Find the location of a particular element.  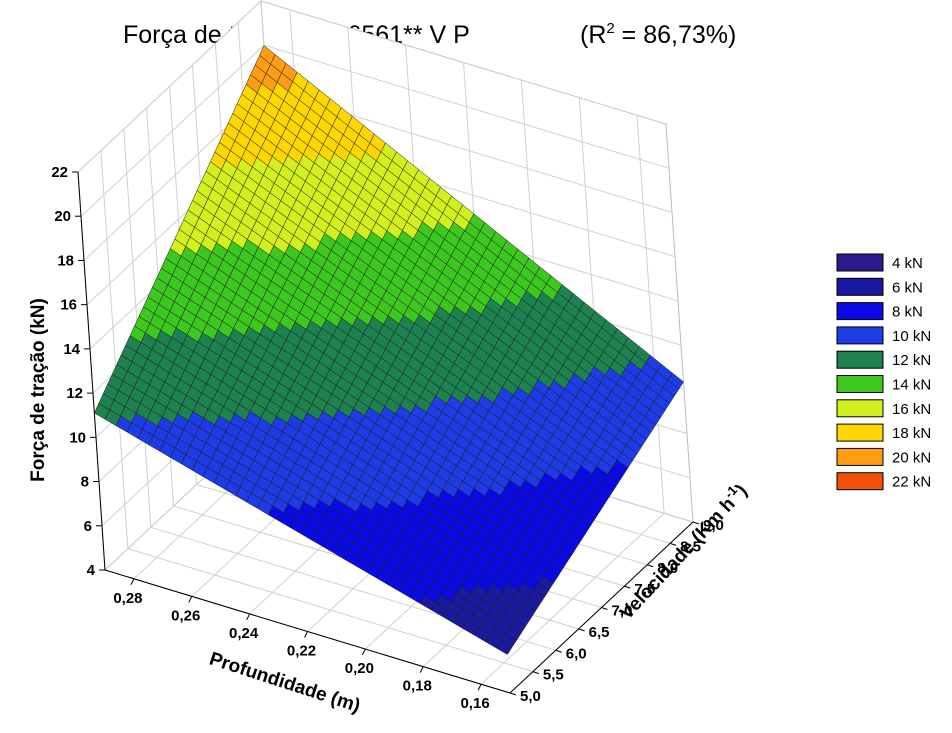

y-tick-label: 6,5 is located at coordinates (599, 632).